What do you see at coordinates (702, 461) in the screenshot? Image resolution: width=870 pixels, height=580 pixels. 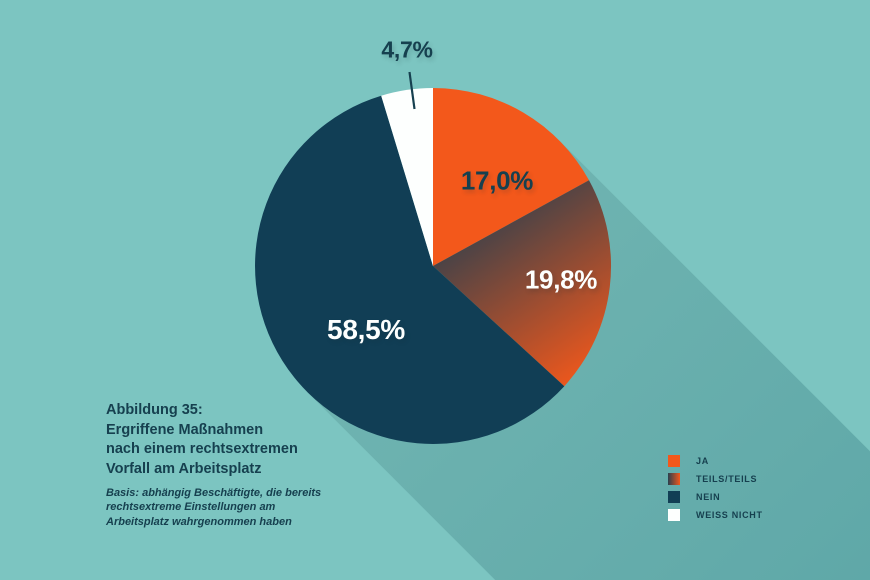 I see `legend-label: JA` at bounding box center [702, 461].